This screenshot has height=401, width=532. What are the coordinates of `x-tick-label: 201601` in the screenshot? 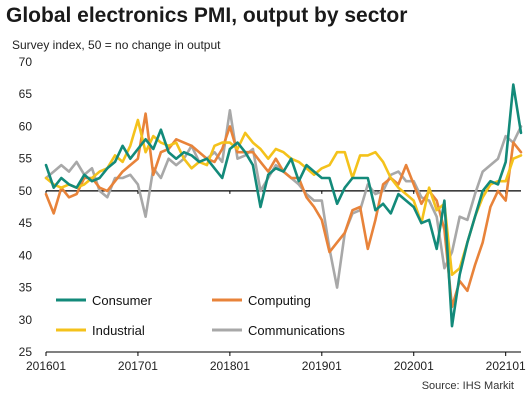 It's located at (46, 366).